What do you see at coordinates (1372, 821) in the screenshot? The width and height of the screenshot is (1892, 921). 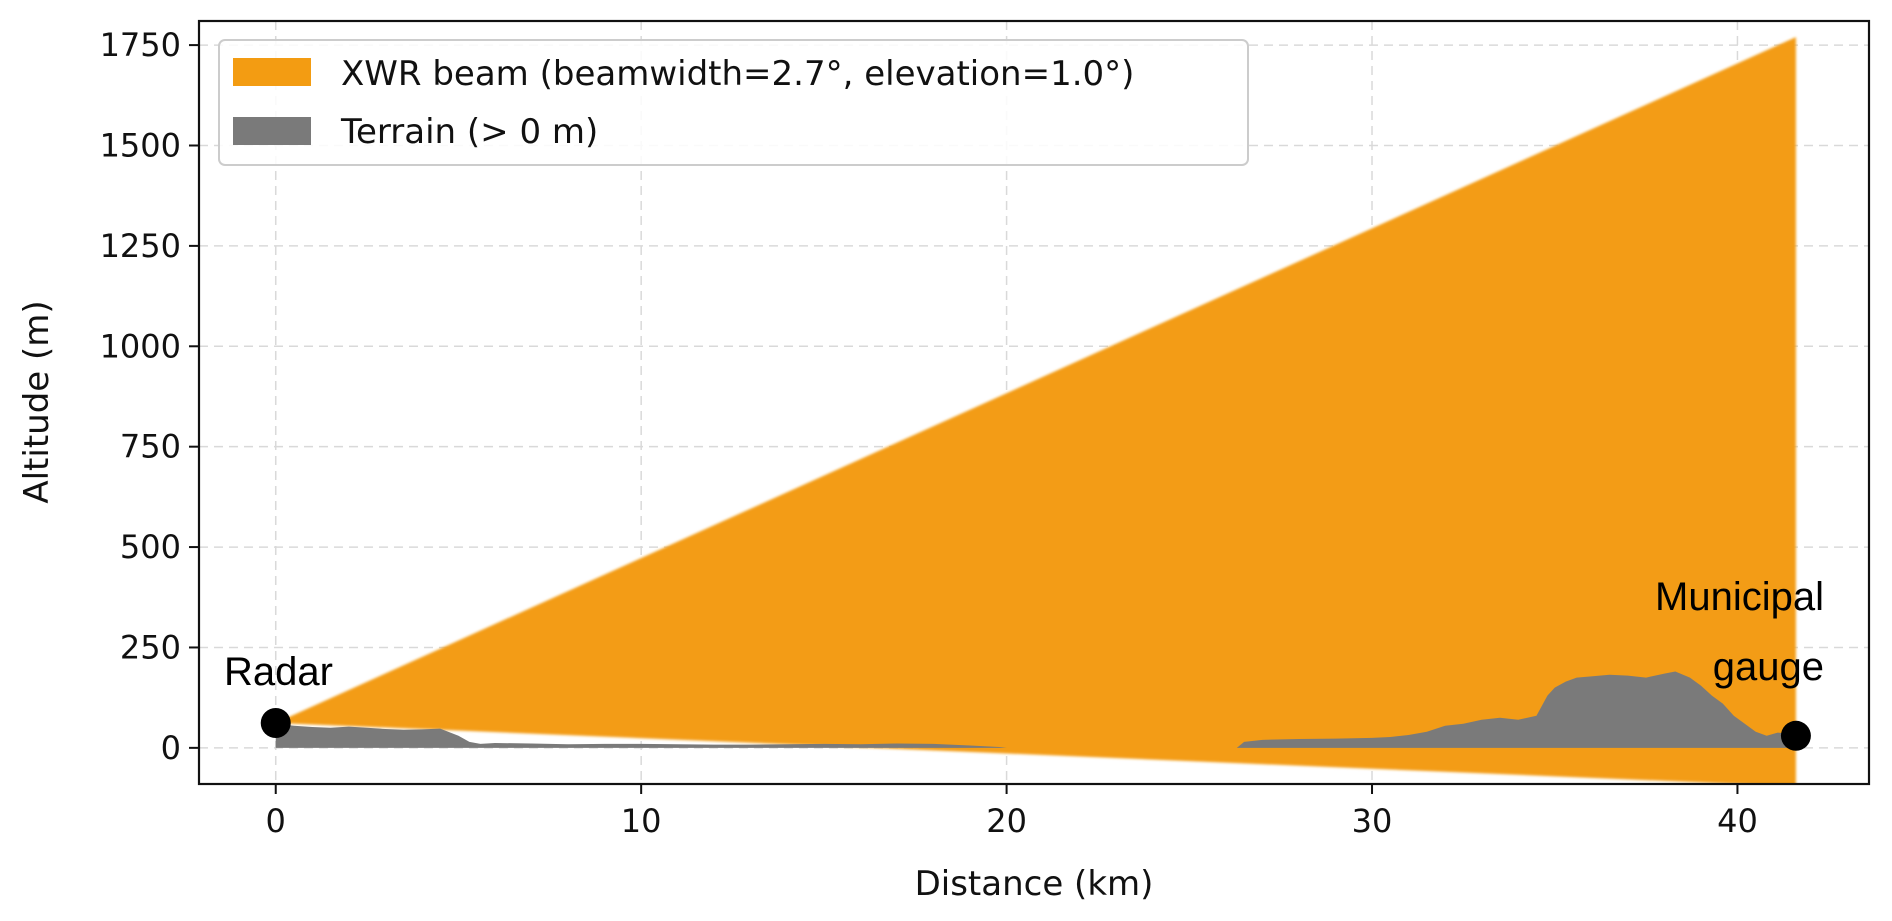 I see `x-tick-label: 30` at bounding box center [1372, 821].